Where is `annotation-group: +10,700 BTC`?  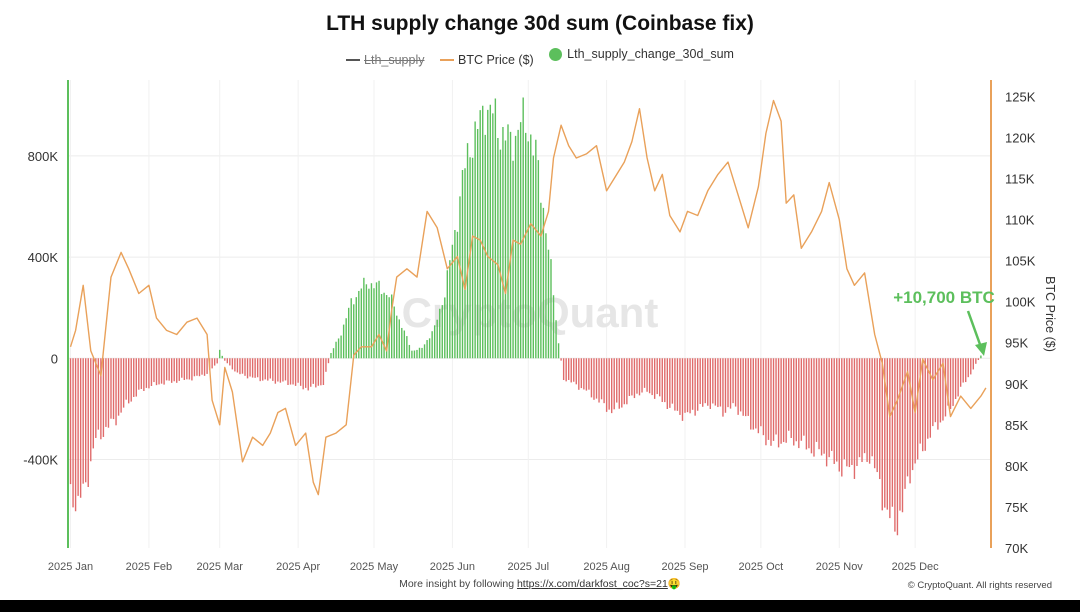 annotation-group: +10,700 BTC is located at coordinates (944, 322).